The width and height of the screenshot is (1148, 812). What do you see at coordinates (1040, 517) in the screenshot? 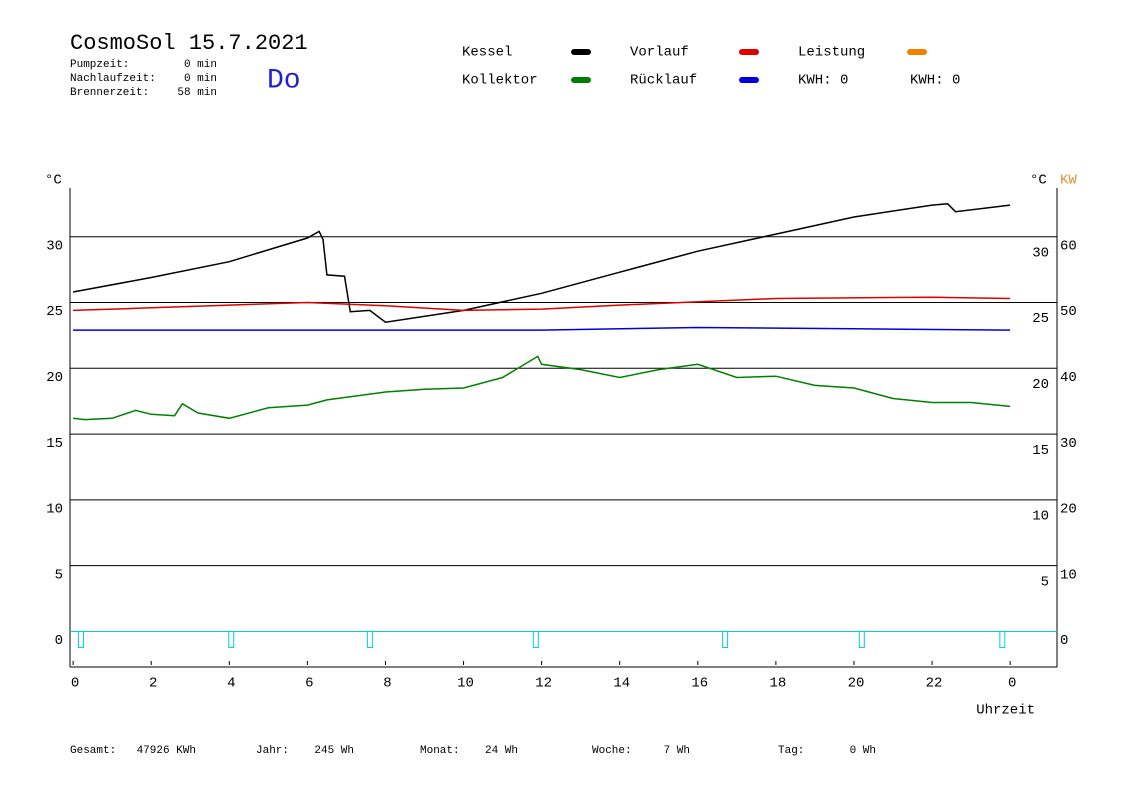
I see `y-tick-label-right: 10` at bounding box center [1040, 517].